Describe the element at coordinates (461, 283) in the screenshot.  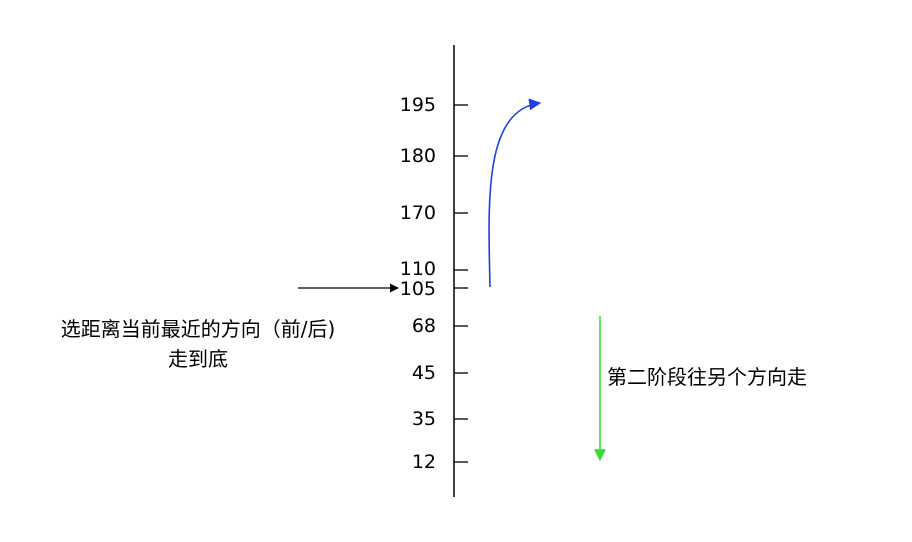
I see `tick-marks` at that location.